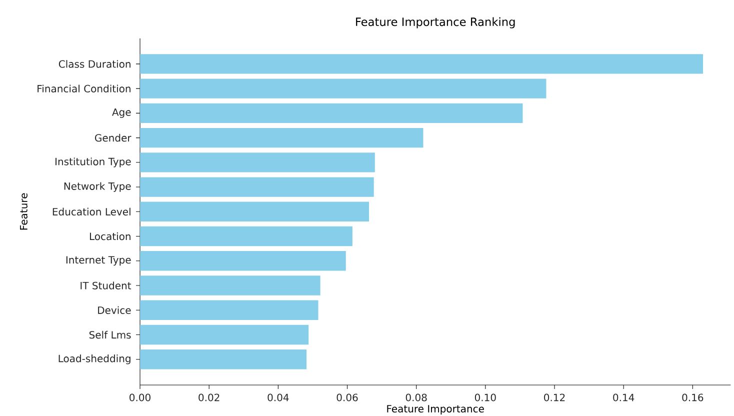 The image size is (734, 416). I want to click on y-tick-label: Age, so click(121, 113).